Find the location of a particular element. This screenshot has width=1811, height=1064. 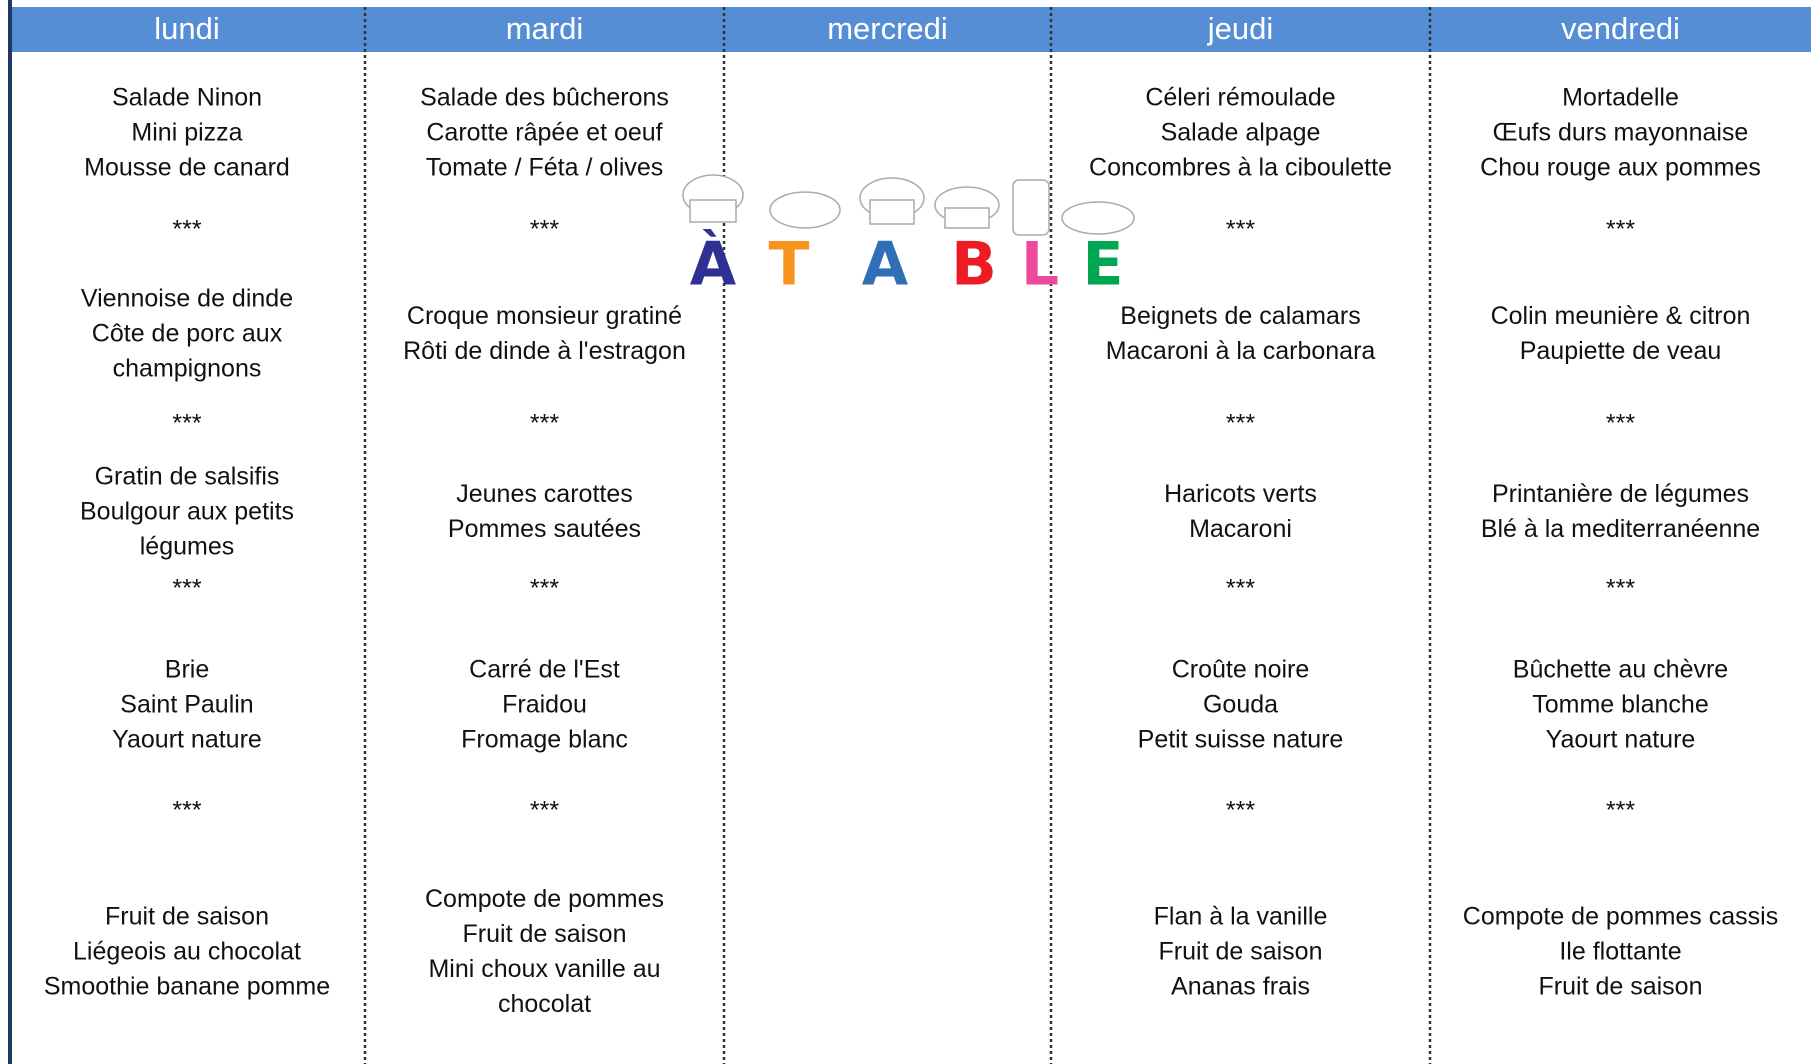

menu-item: Boulgour aux petits is located at coordinates (187, 512).